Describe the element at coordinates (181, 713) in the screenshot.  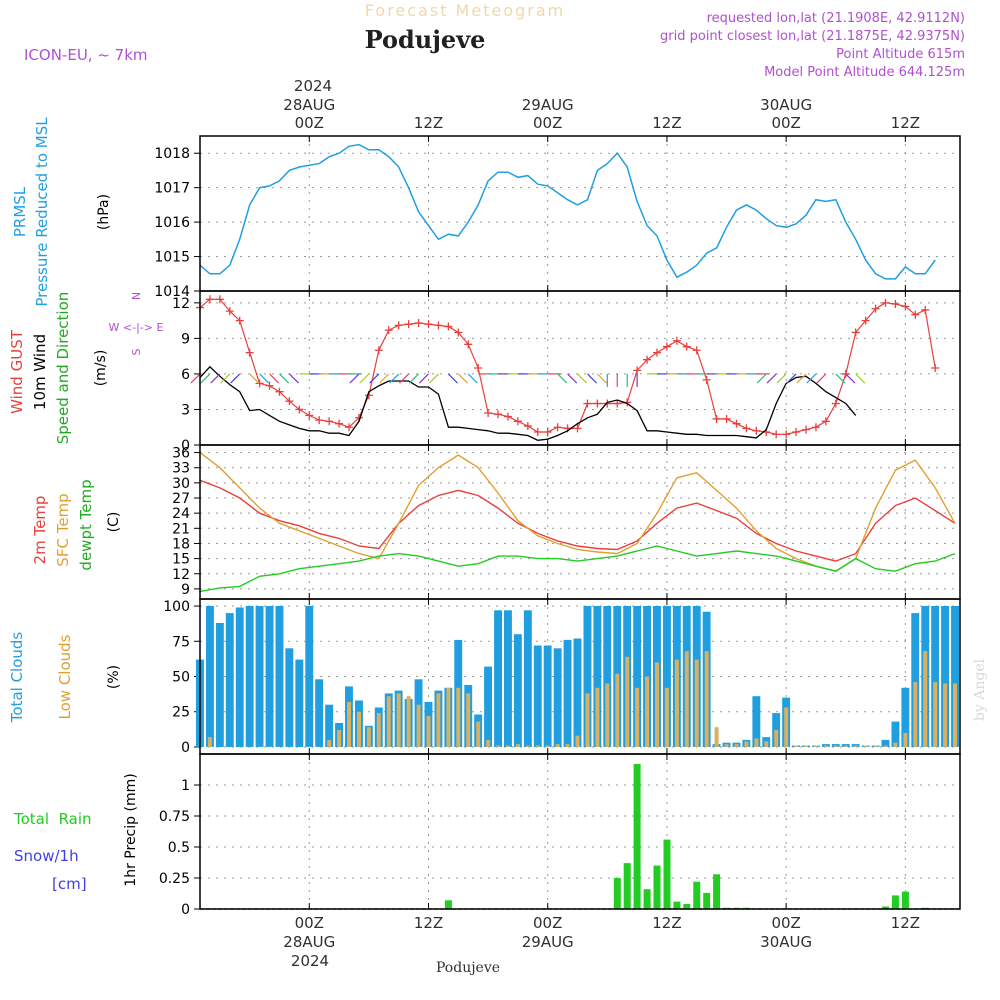
I see `y-tick-label: 25` at that location.